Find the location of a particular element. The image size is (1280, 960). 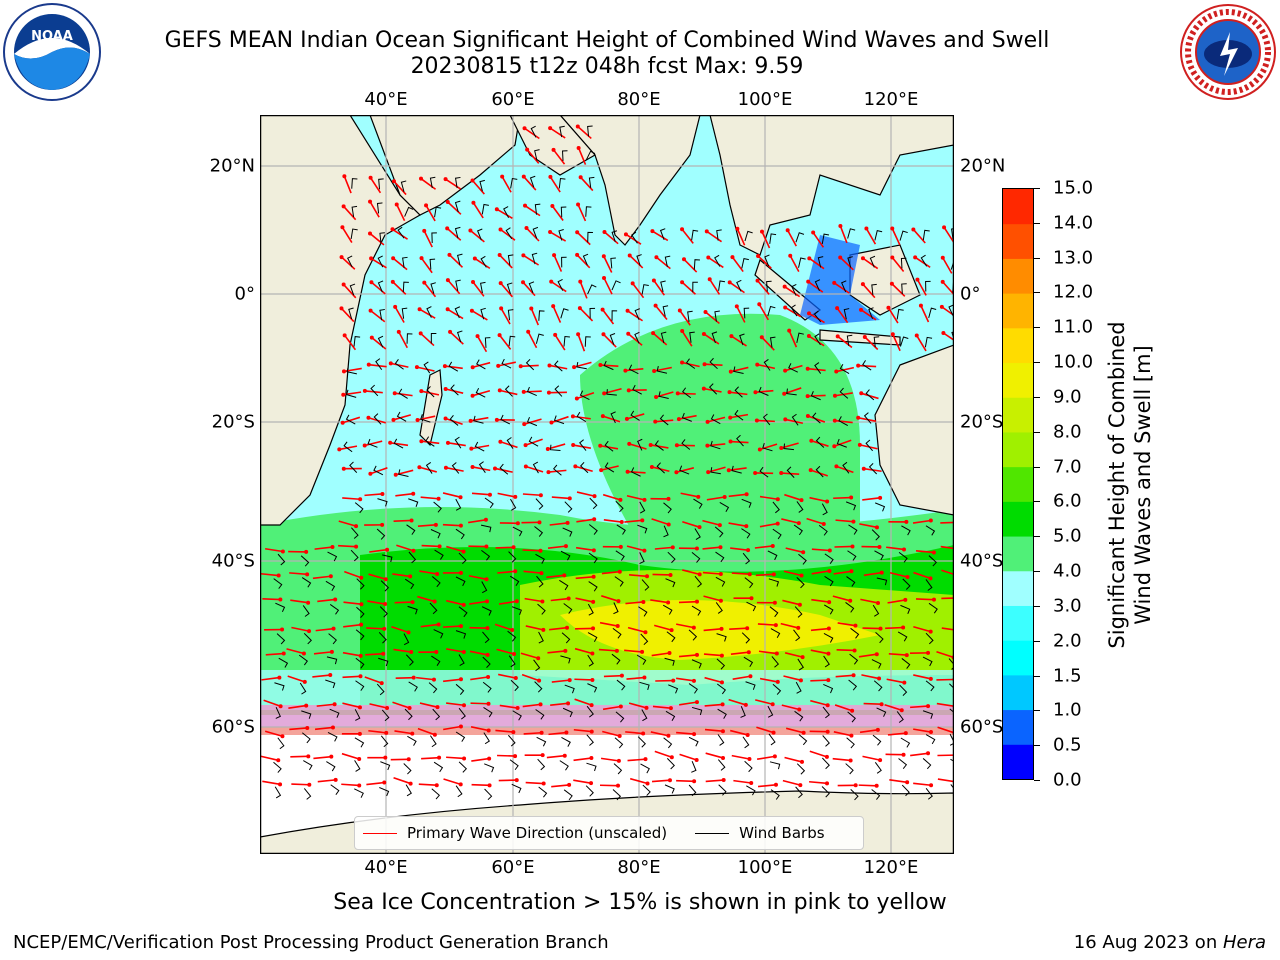

left-tick-label: 60°S is located at coordinates (233, 727).